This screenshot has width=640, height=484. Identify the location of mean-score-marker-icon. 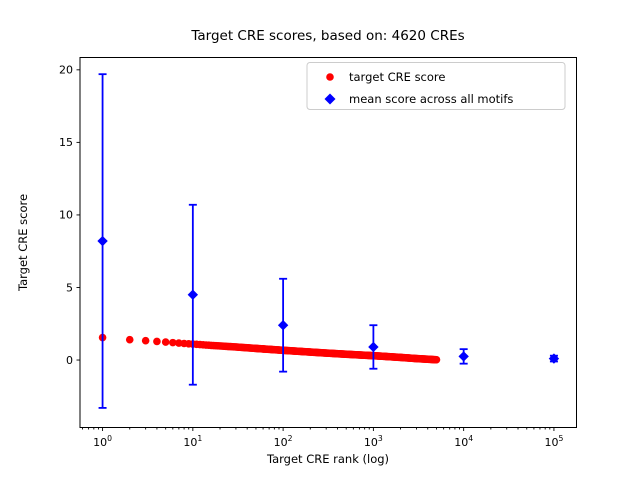
(330, 99).